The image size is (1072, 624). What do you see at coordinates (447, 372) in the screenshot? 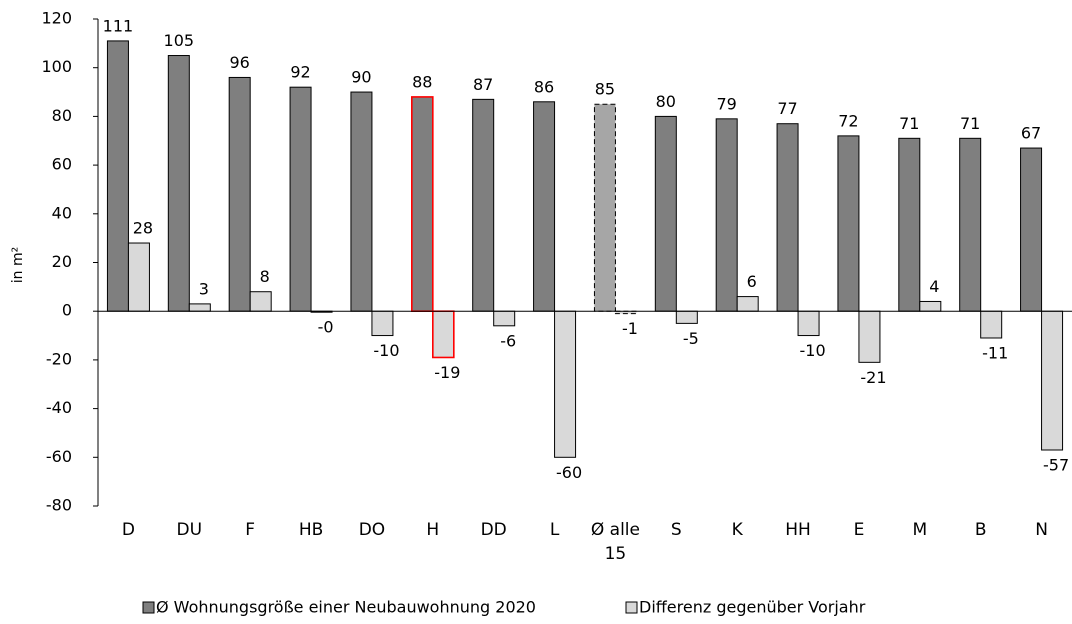
I see `data-label: -19` at bounding box center [447, 372].